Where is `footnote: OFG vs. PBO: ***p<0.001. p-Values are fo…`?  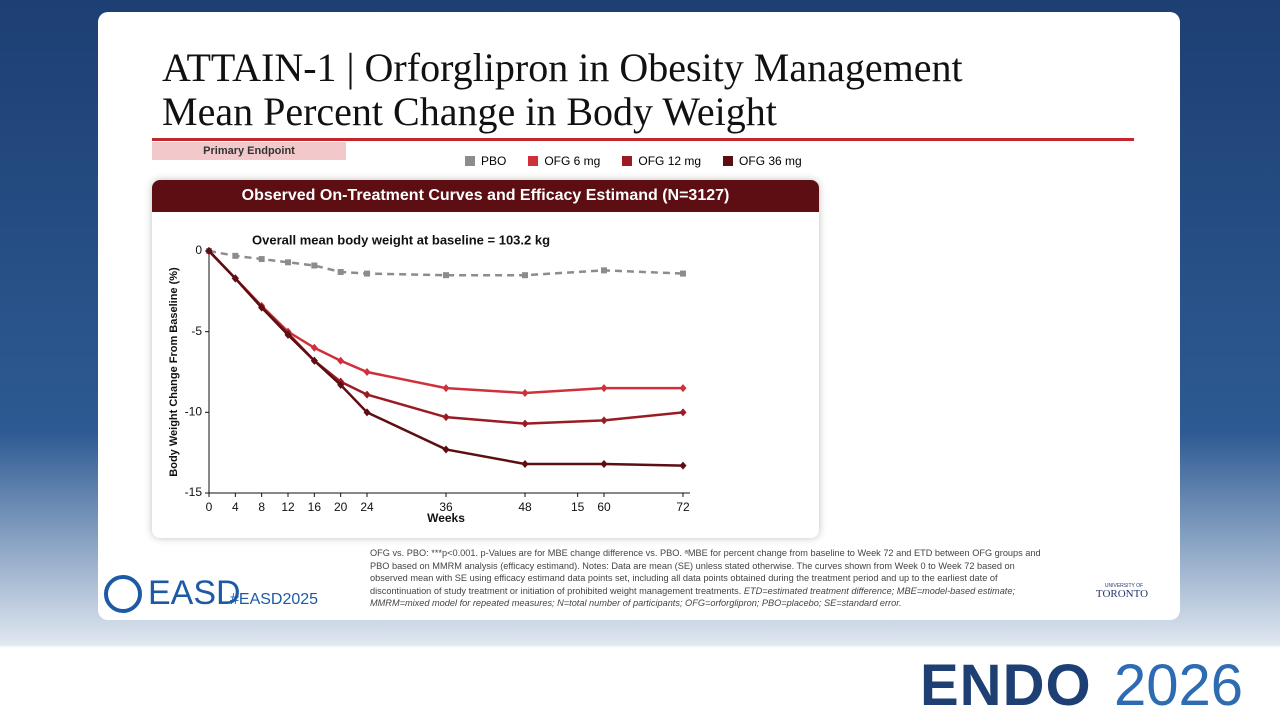 footnote: OFG vs. PBO: ***p<0.001. p-Values are fo… is located at coordinates (710, 578).